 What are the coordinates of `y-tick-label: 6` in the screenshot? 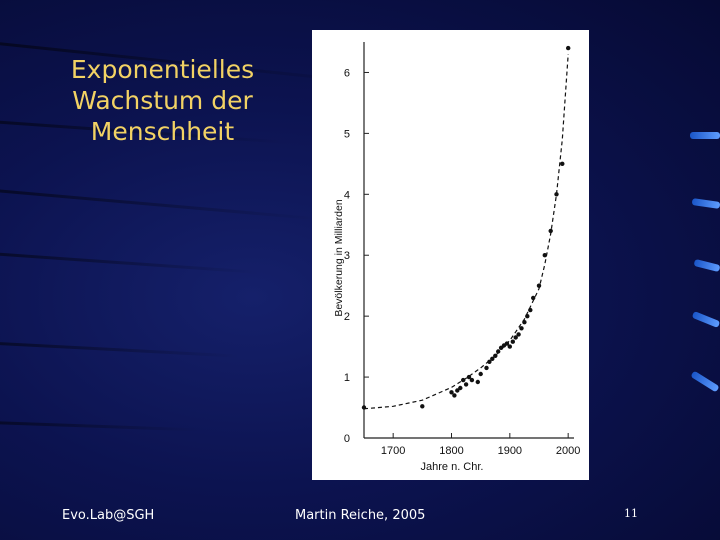 It's located at (347, 73).